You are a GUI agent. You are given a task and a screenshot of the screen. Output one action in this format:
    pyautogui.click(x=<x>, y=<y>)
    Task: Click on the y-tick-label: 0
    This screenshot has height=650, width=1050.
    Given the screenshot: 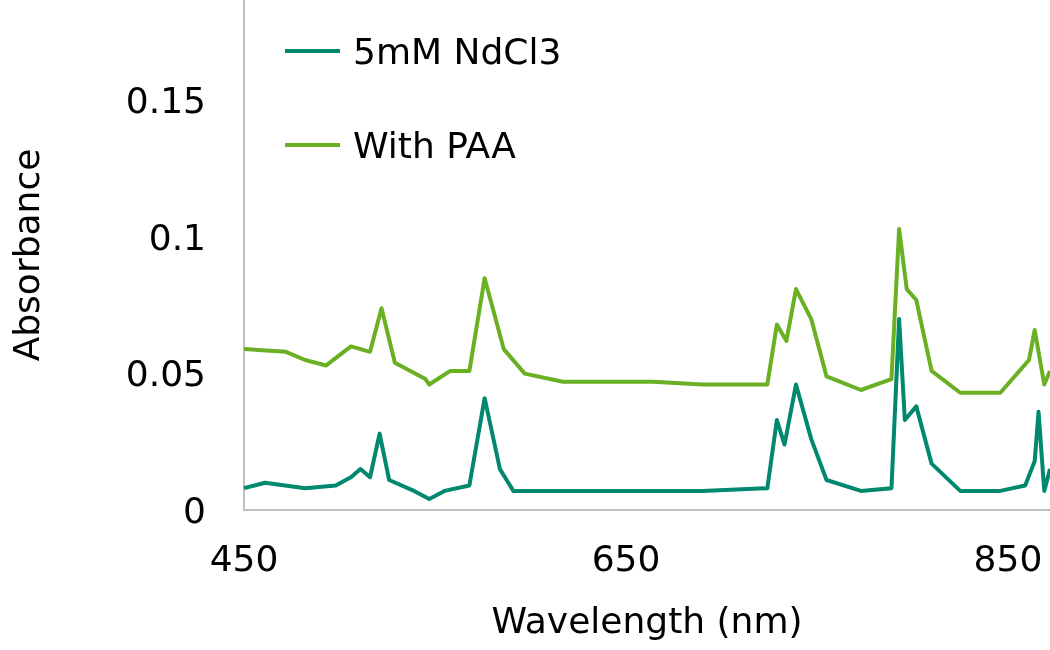 What is the action you would take?
    pyautogui.click(x=194, y=510)
    